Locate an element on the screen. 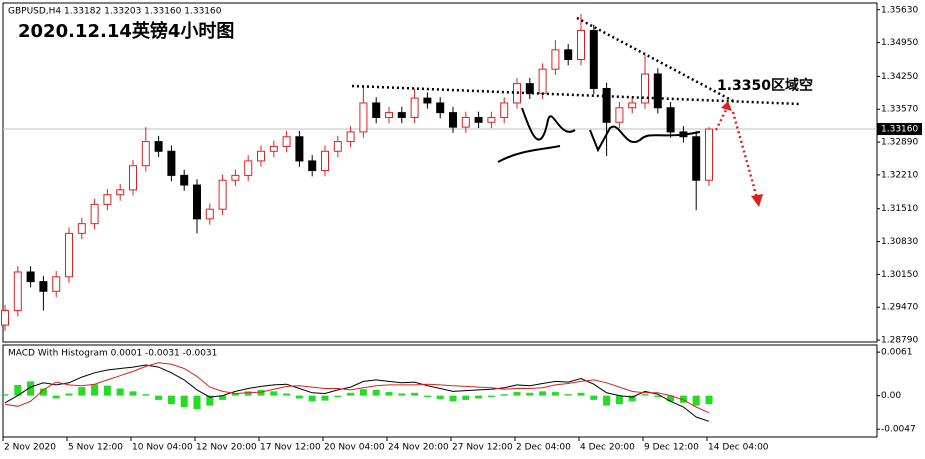 This screenshot has height=459, width=925. signature is located at coordinates (599, 135).